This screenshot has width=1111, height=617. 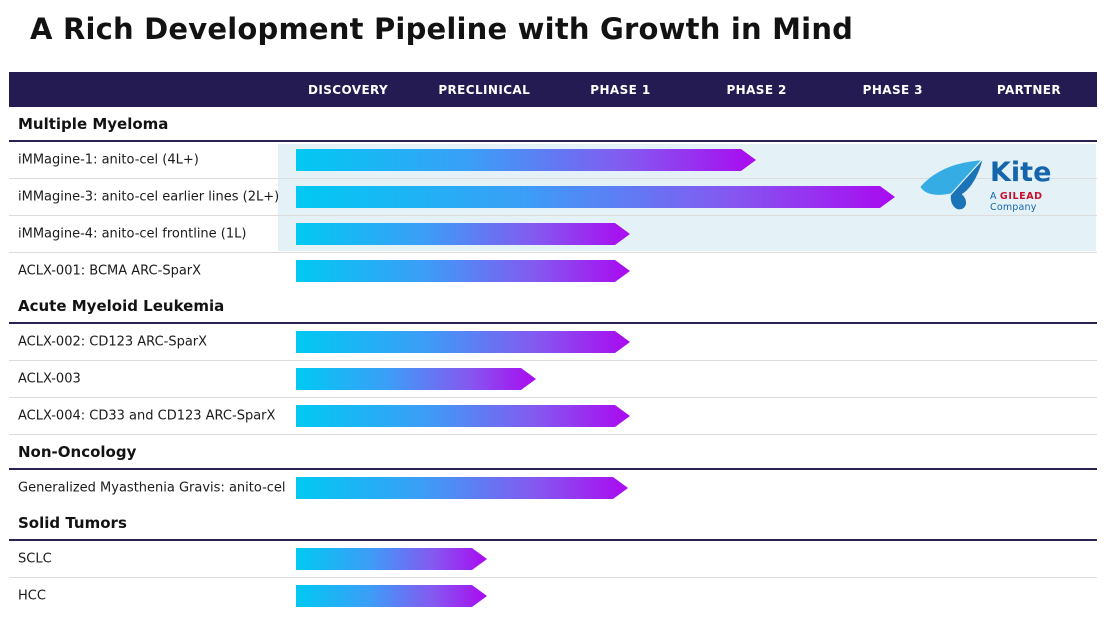 What do you see at coordinates (32, 596) in the screenshot?
I see `program-label: HCC` at bounding box center [32, 596].